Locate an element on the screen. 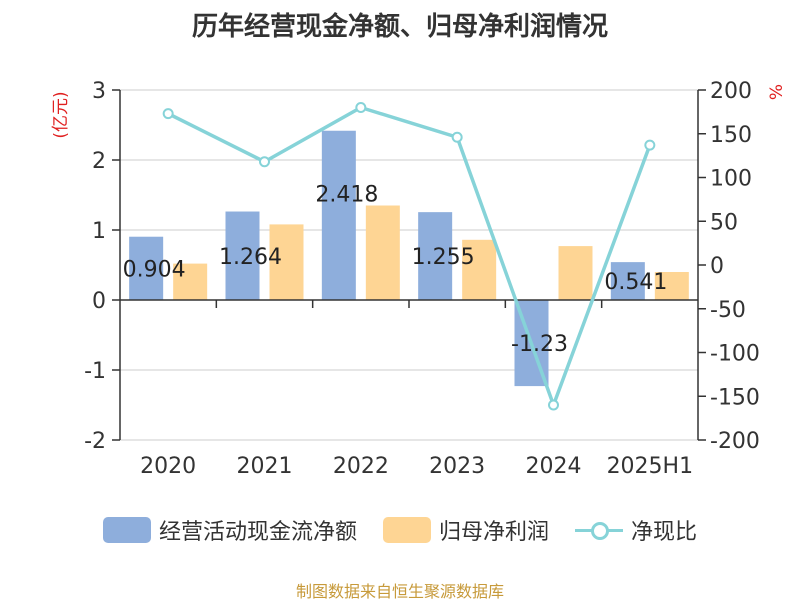  x-tick-label: 2025H1 is located at coordinates (650, 466).